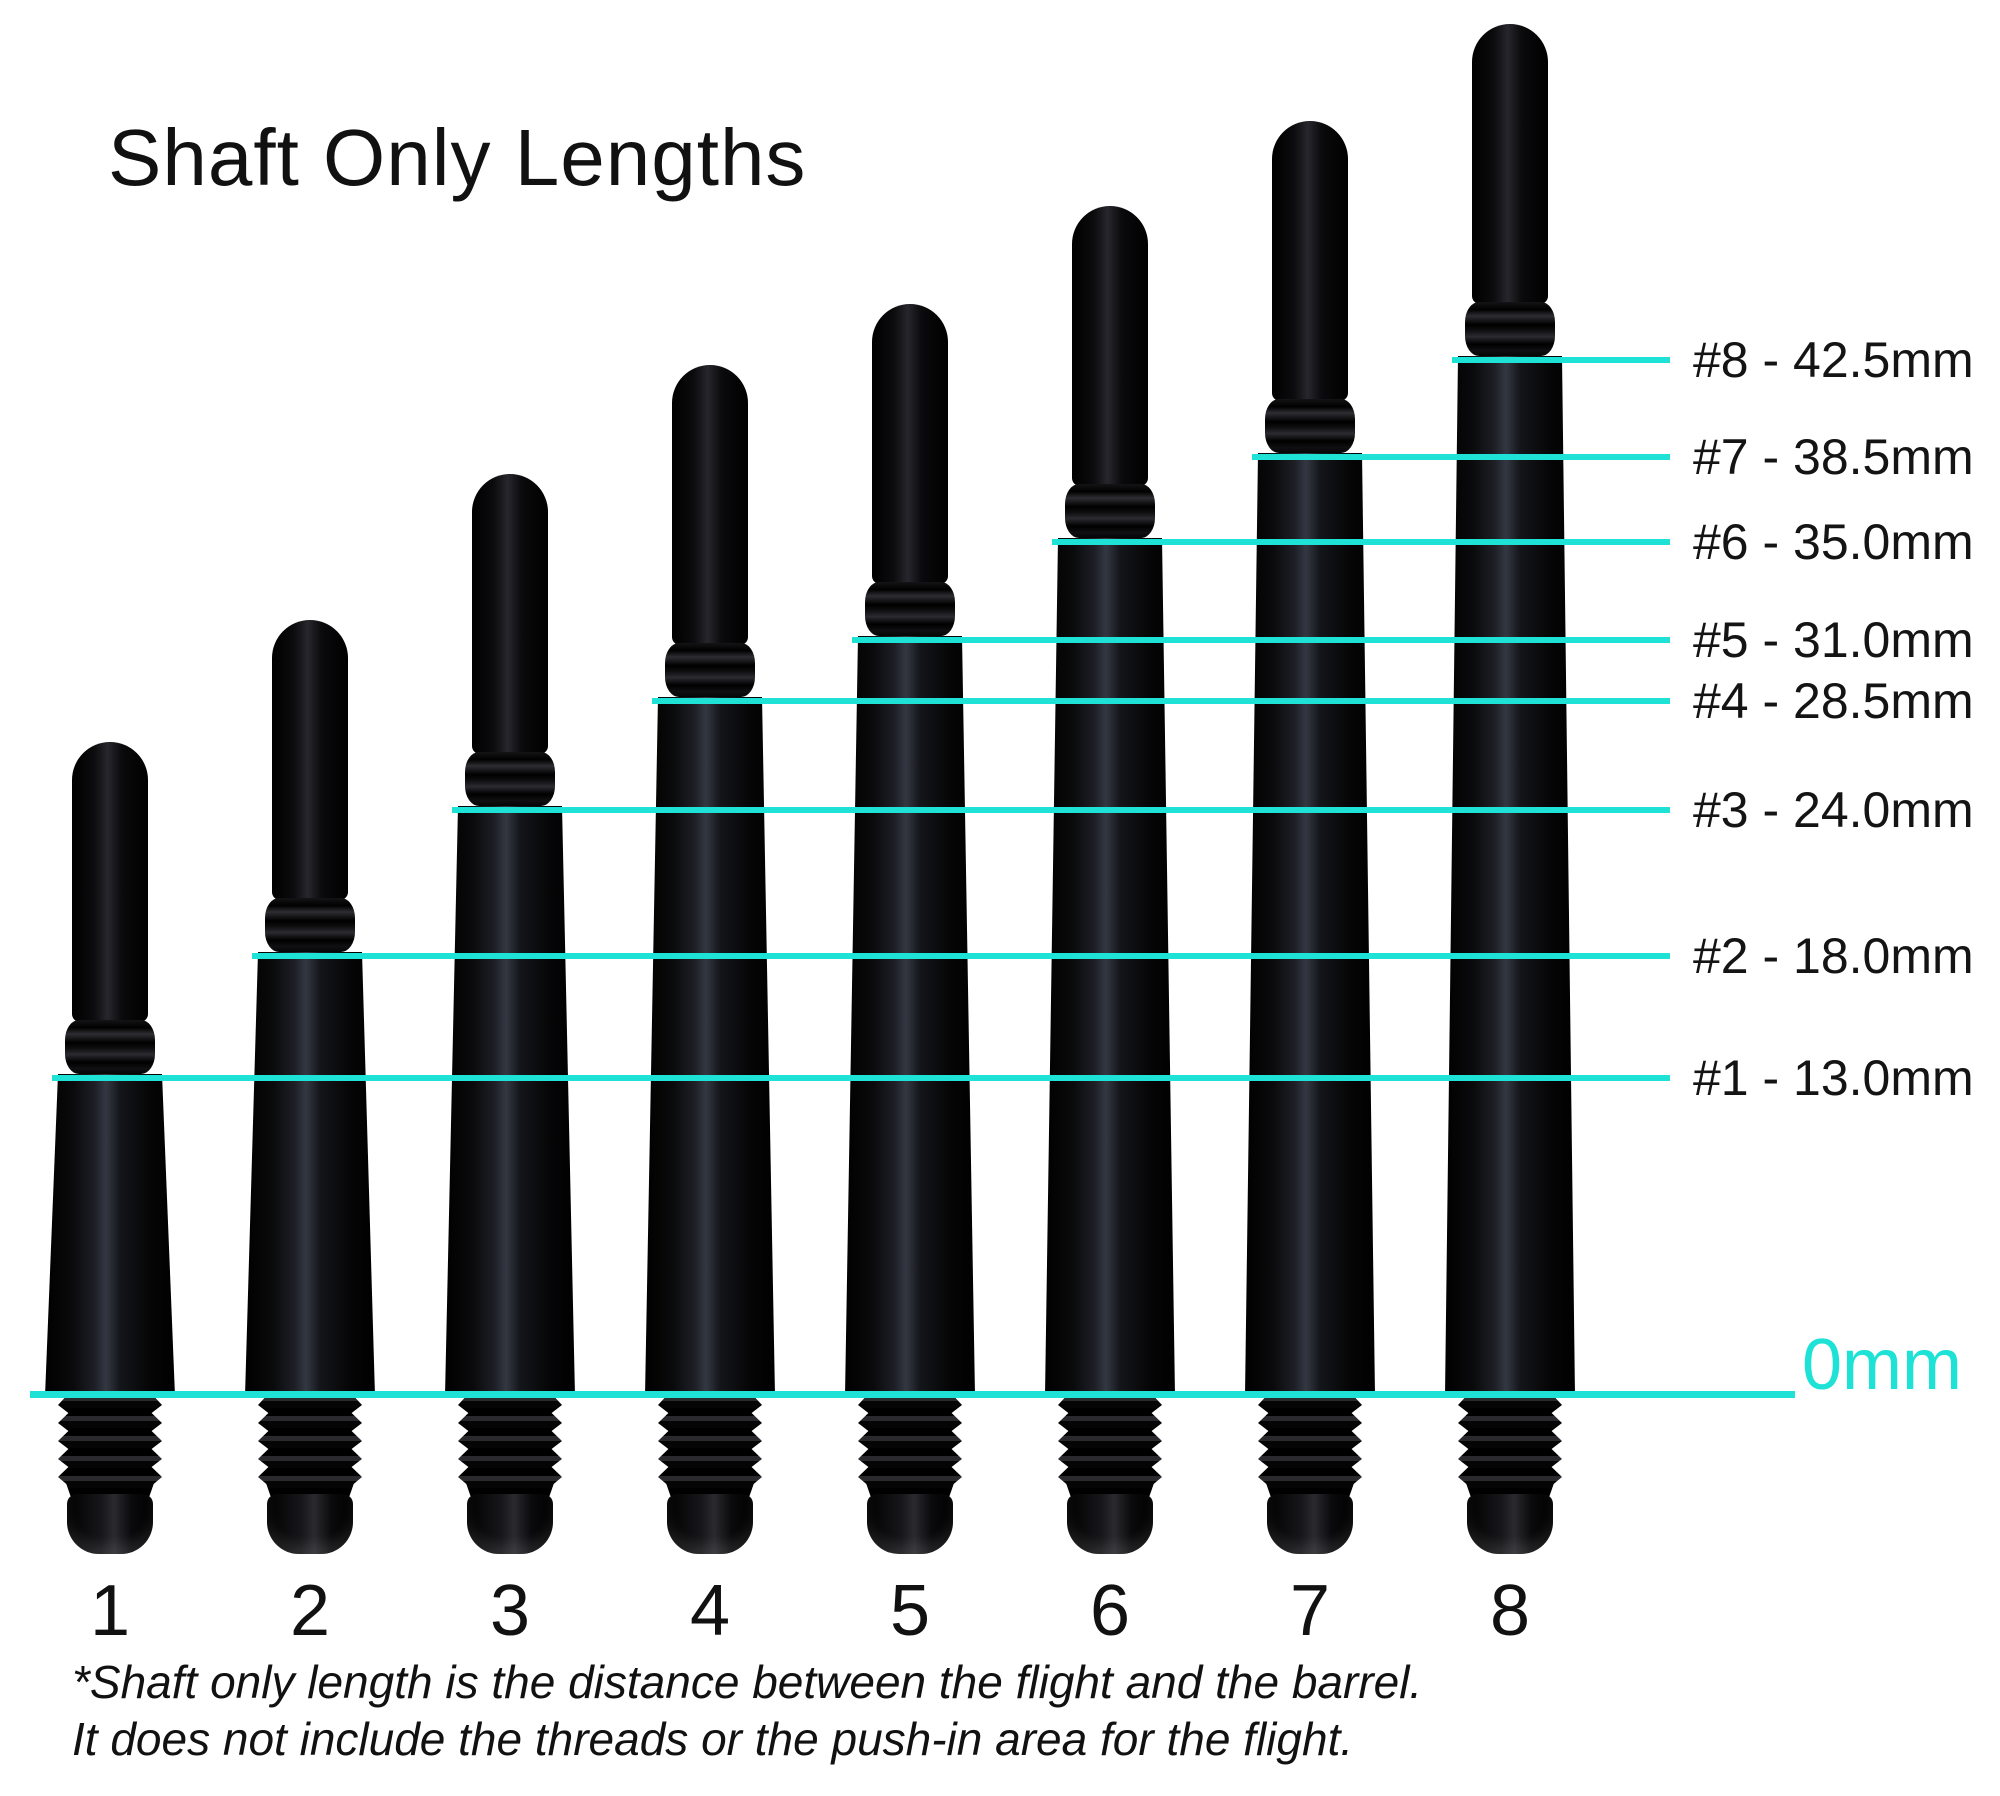 This screenshot has height=1796, width=2000. Describe the element at coordinates (1882, 1365) in the screenshot. I see `baseline-zero-label: 0mm` at that location.